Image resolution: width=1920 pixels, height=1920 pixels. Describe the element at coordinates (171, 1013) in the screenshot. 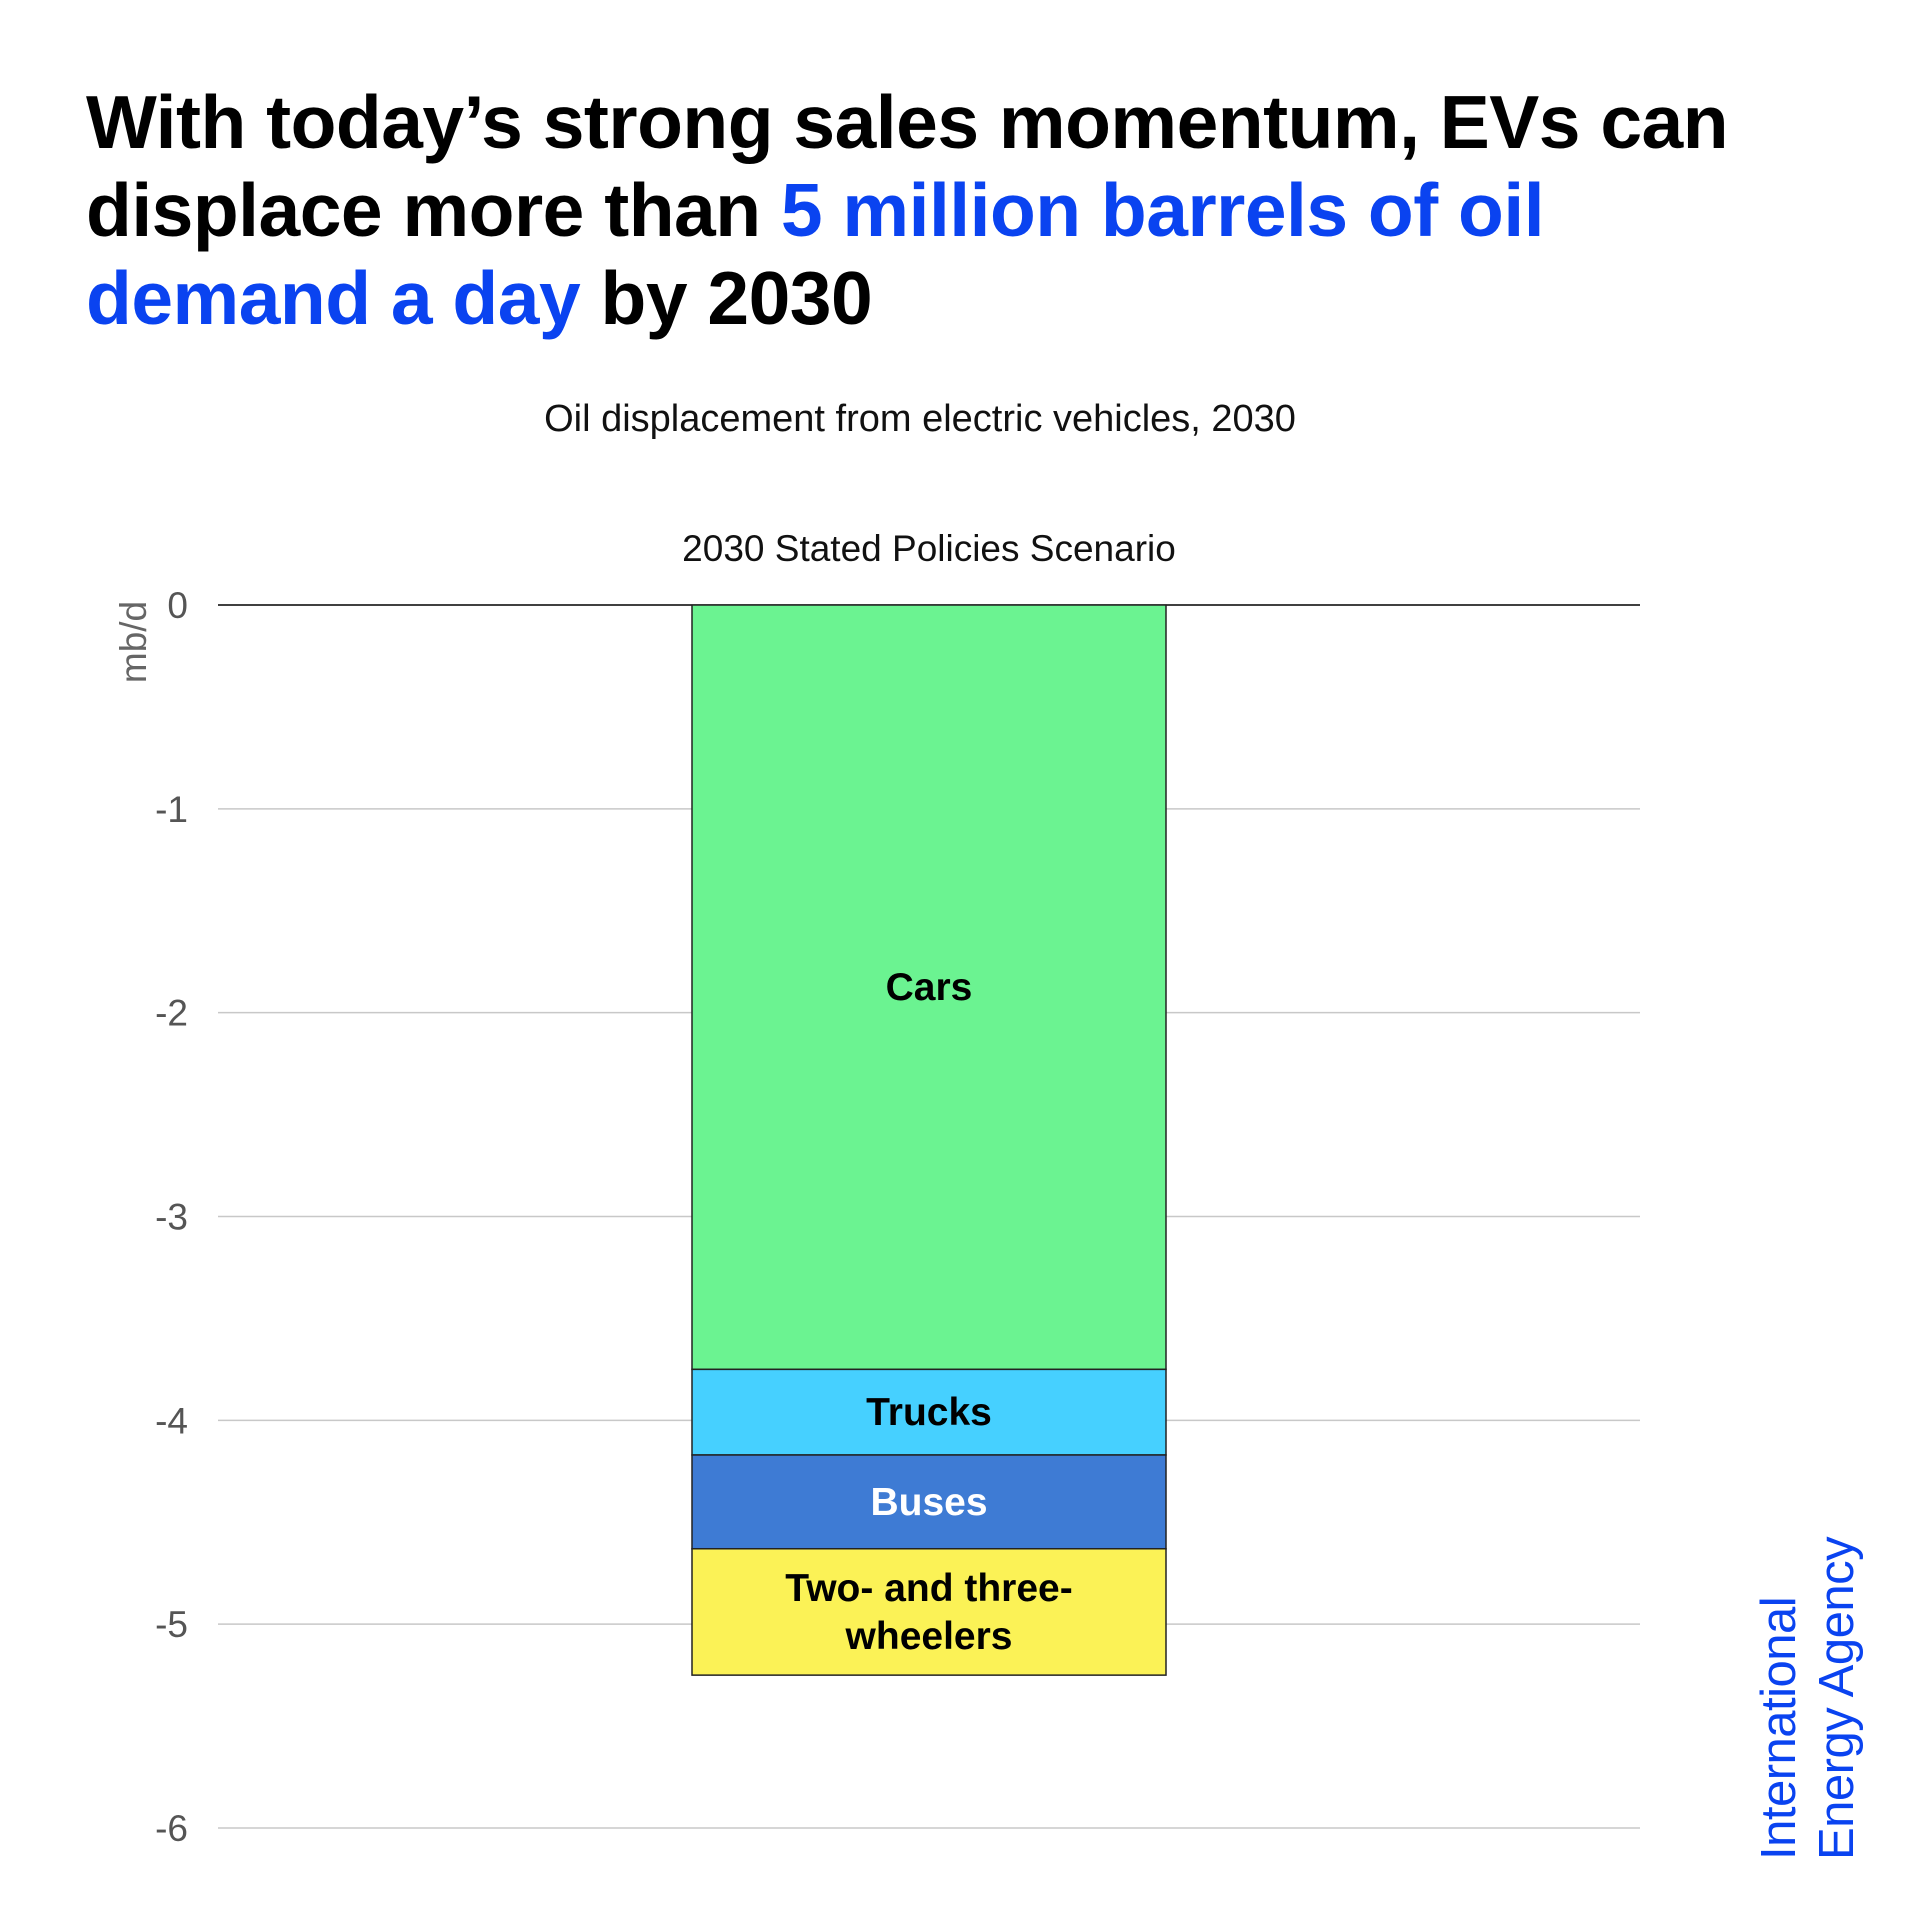

I see `y-tick-label: -2` at that location.